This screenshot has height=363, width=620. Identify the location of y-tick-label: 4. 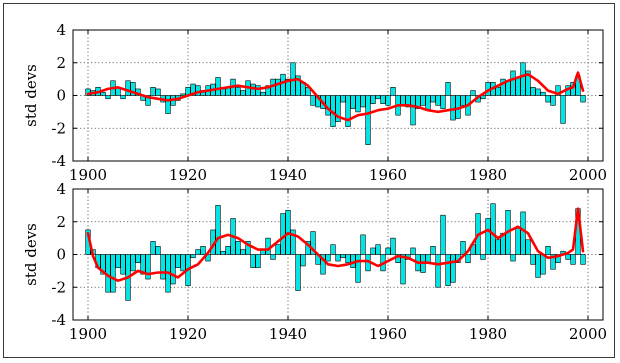
(61, 30).